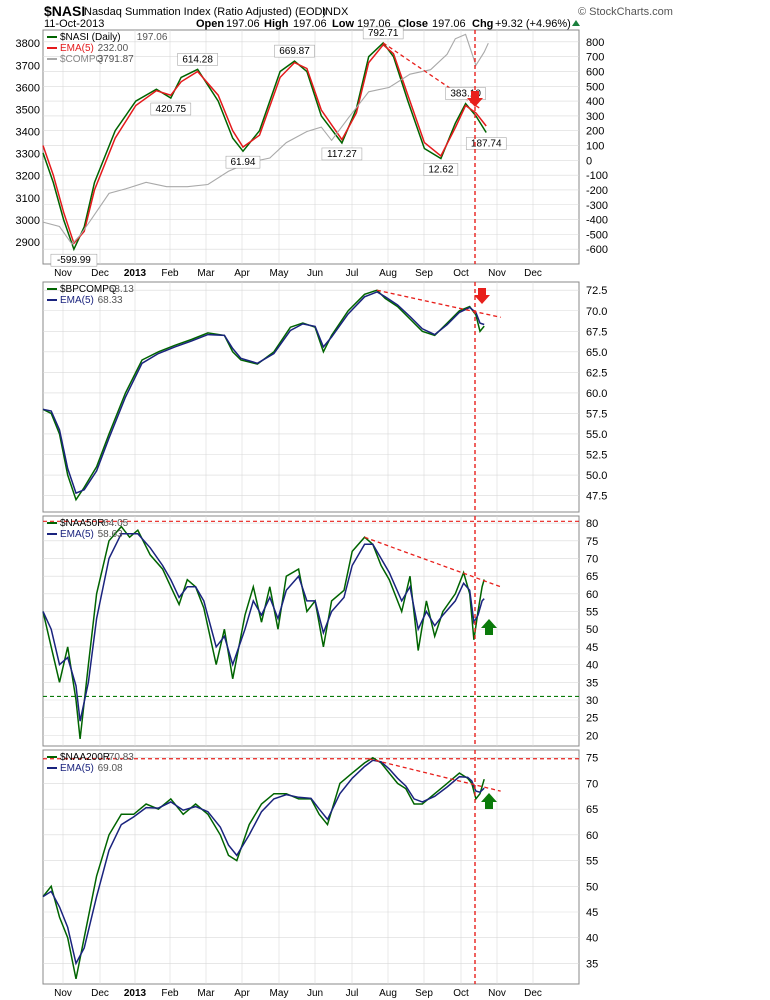 This screenshot has height=1000, width=770. What do you see at coordinates (461, 993) in the screenshot?
I see `x-axis-tick-label: Oct` at bounding box center [461, 993].